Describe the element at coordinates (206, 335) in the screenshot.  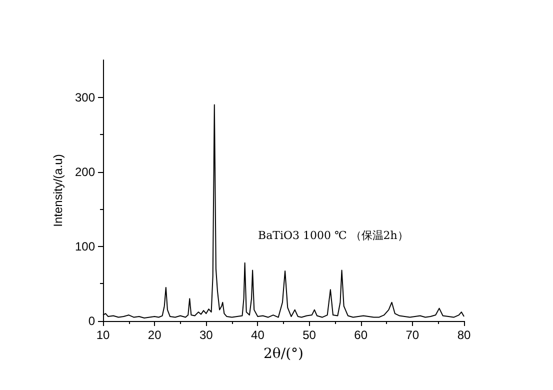
I see `x-tick-label: 30` at that location.